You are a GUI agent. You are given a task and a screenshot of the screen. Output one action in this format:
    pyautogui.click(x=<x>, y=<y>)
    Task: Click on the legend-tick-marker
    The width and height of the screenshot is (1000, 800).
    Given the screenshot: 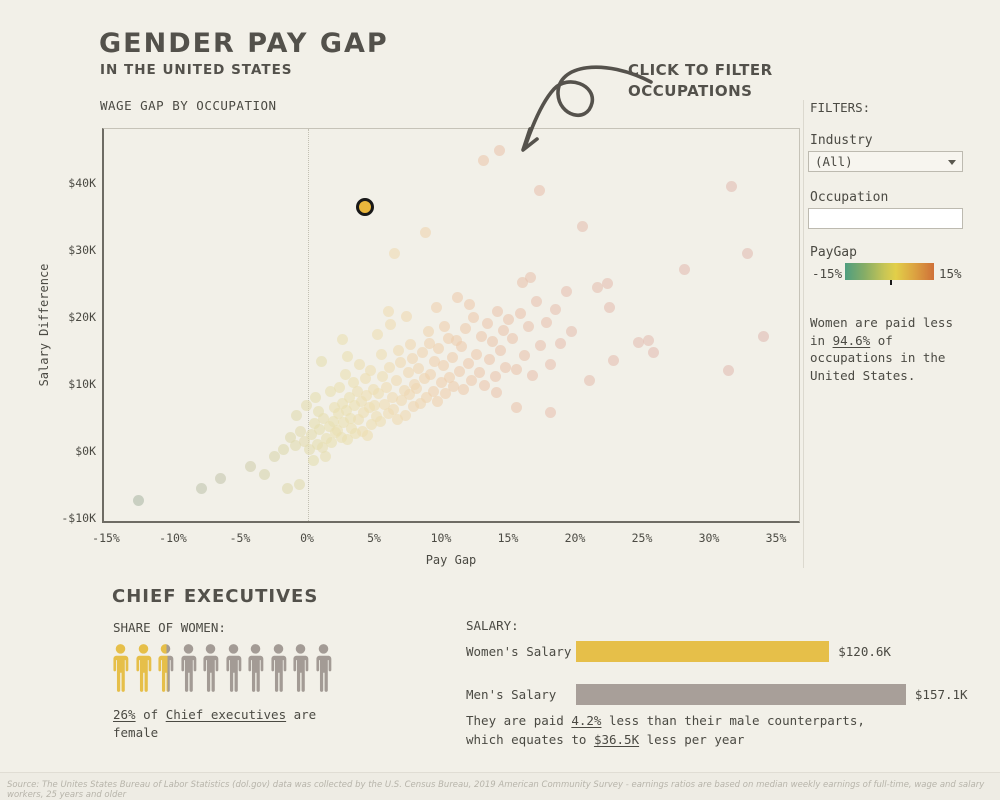 What is the action you would take?
    pyautogui.click(x=890, y=282)
    